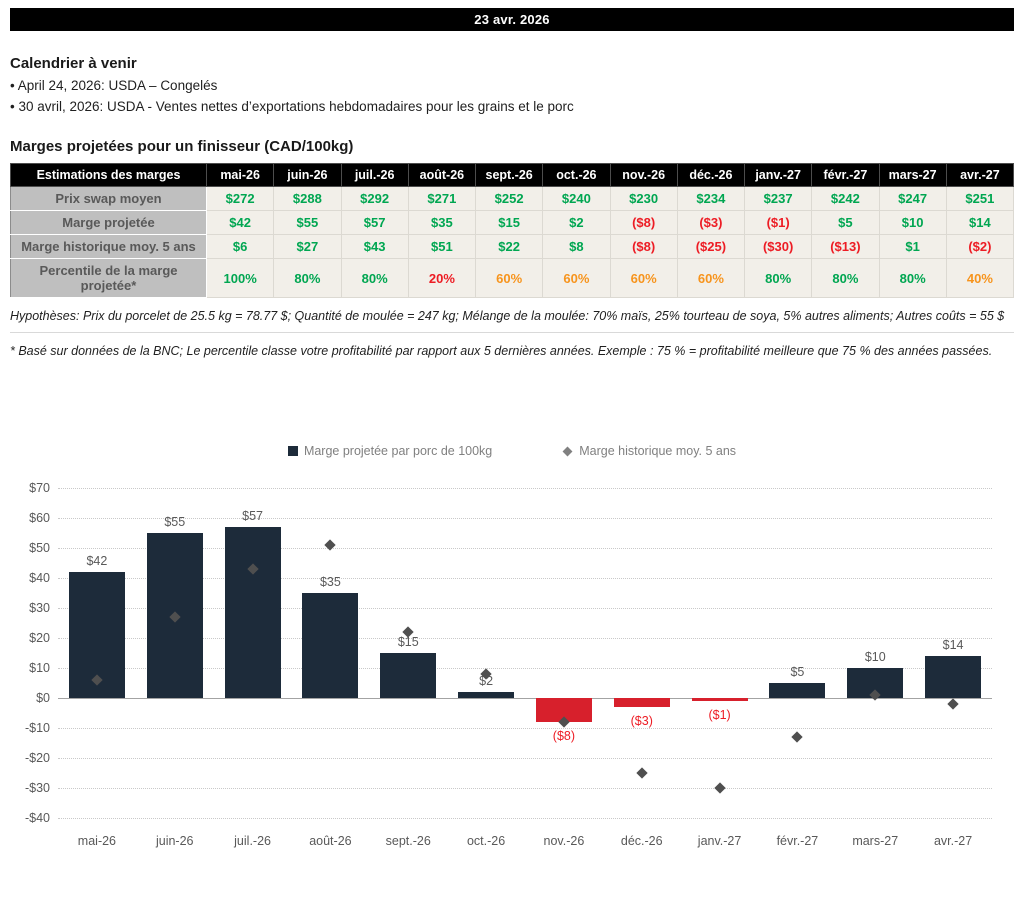 This screenshot has width=1024, height=901. What do you see at coordinates (330, 841) in the screenshot?
I see `x-tick-label: août-26` at bounding box center [330, 841].